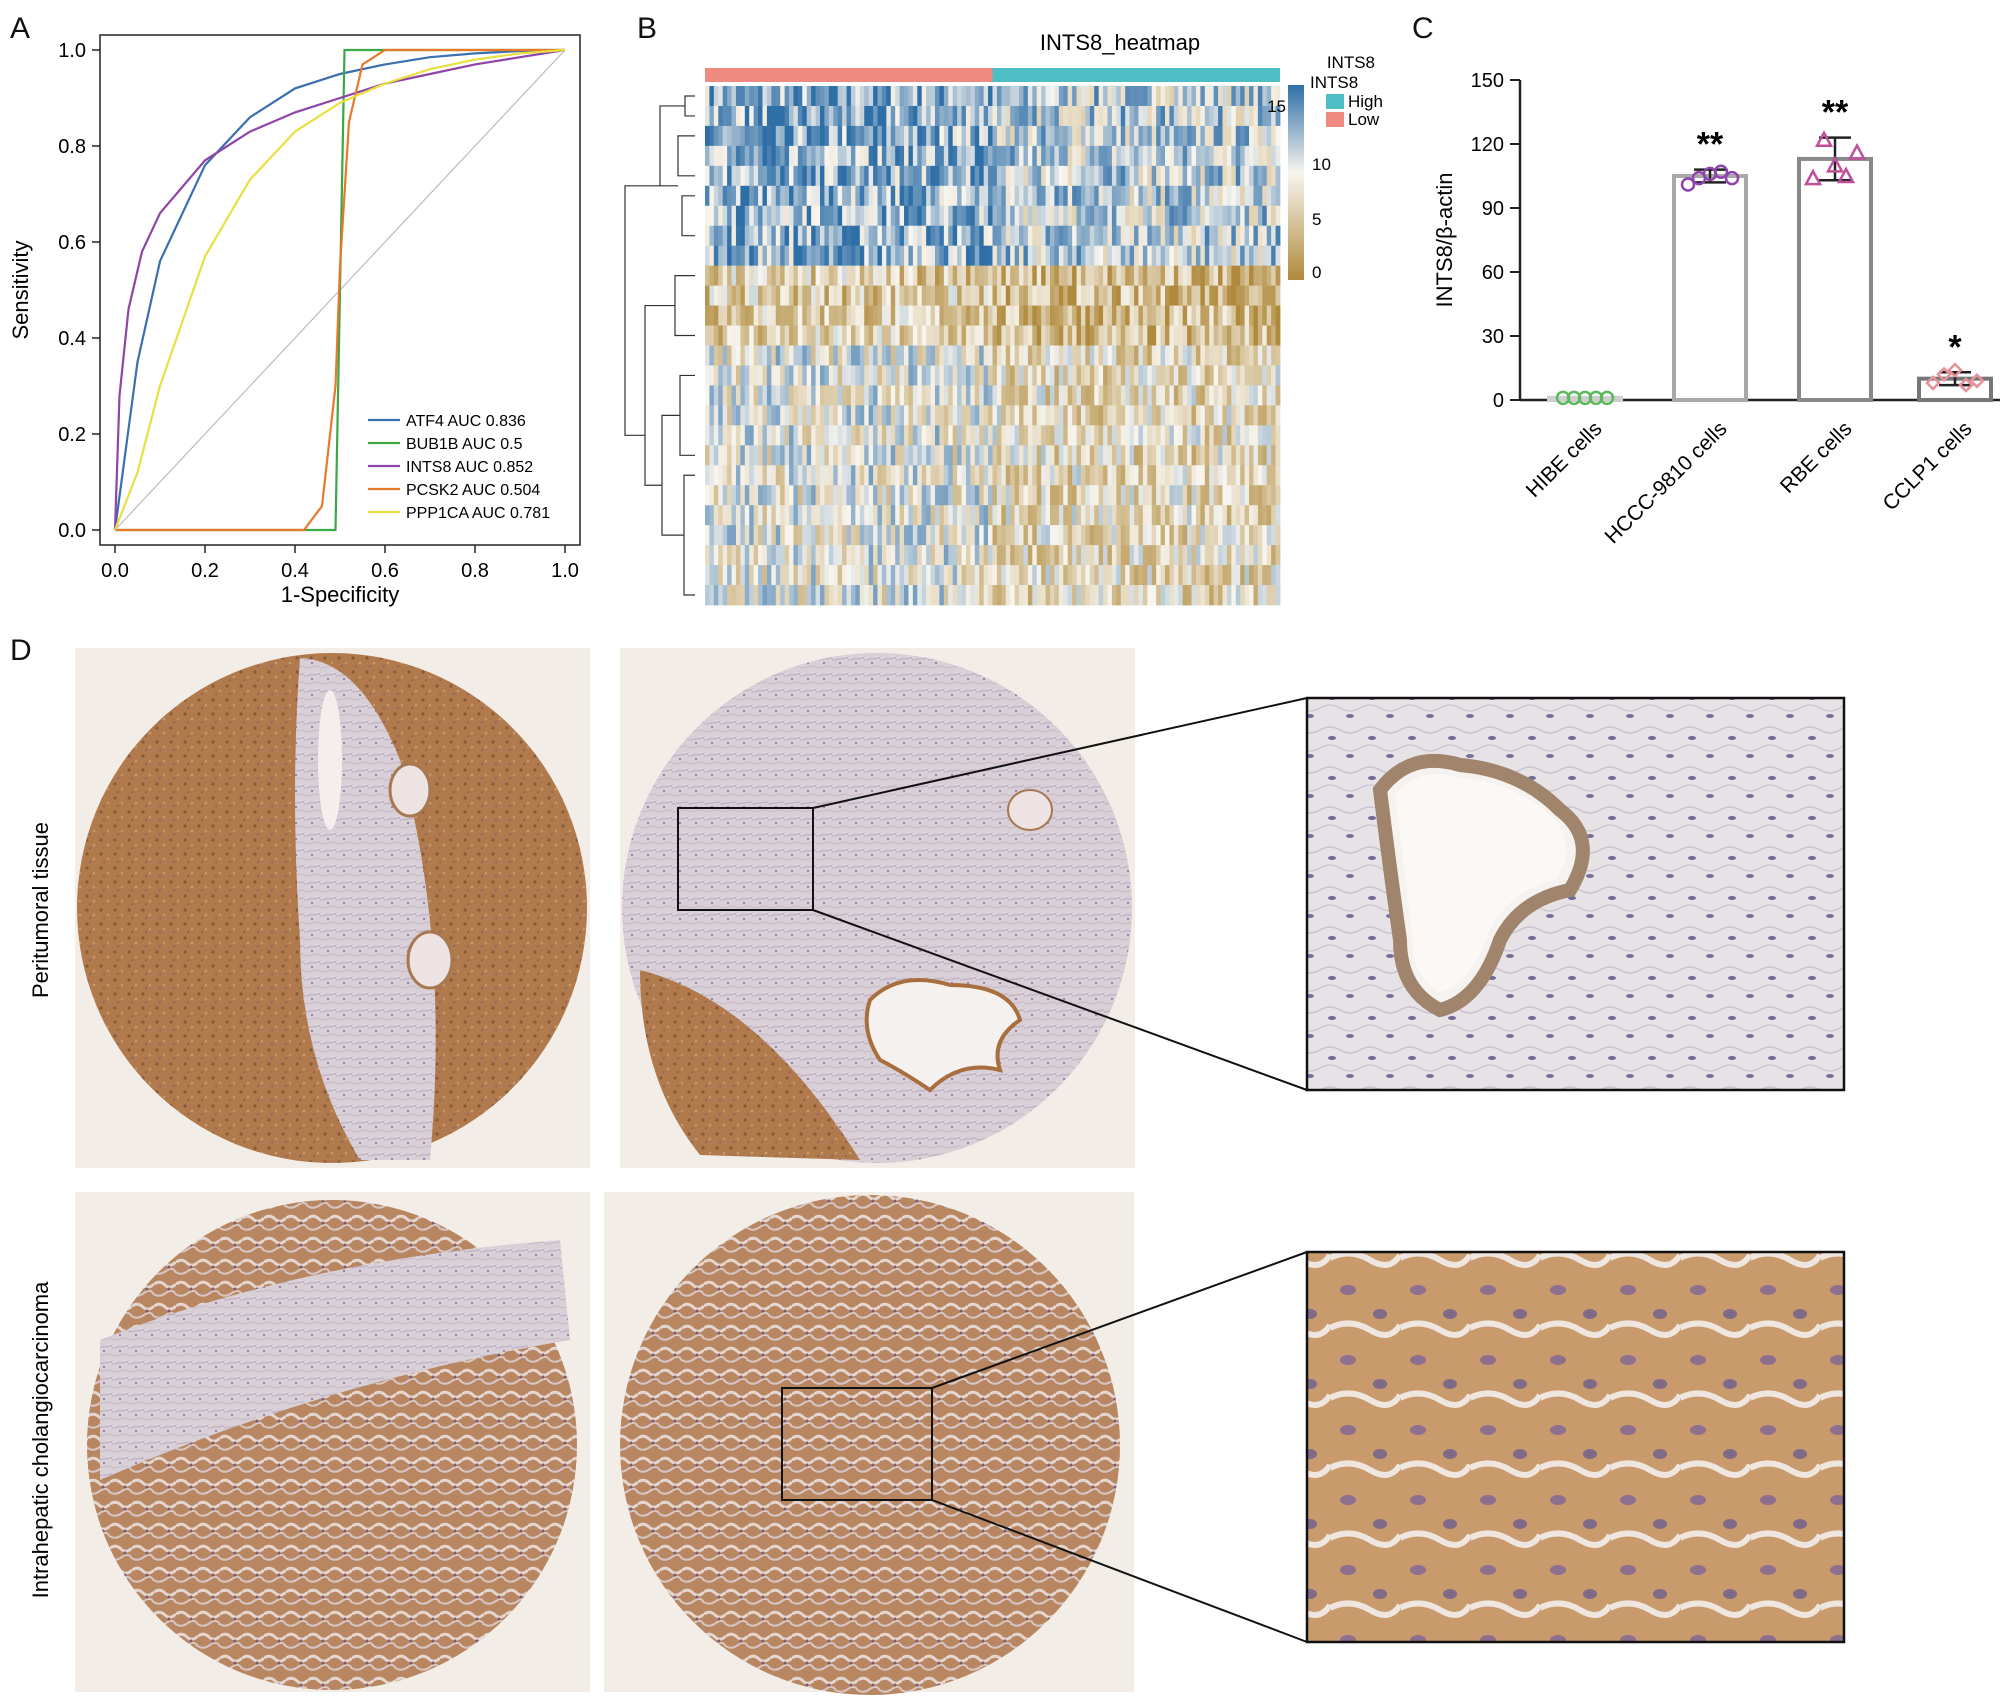 Image resolution: width=2007 pixels, height=1701 pixels. What do you see at coordinates (1493, 273) in the screenshot?
I see `bar-y-tick-label: 60` at bounding box center [1493, 273].